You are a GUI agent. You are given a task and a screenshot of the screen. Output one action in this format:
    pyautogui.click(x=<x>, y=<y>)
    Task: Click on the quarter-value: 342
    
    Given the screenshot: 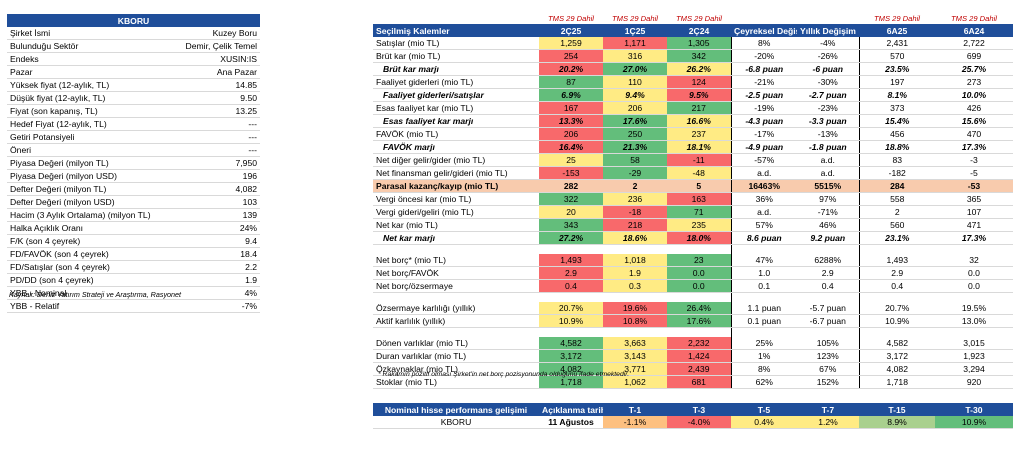 What is the action you would take?
    pyautogui.click(x=699, y=56)
    